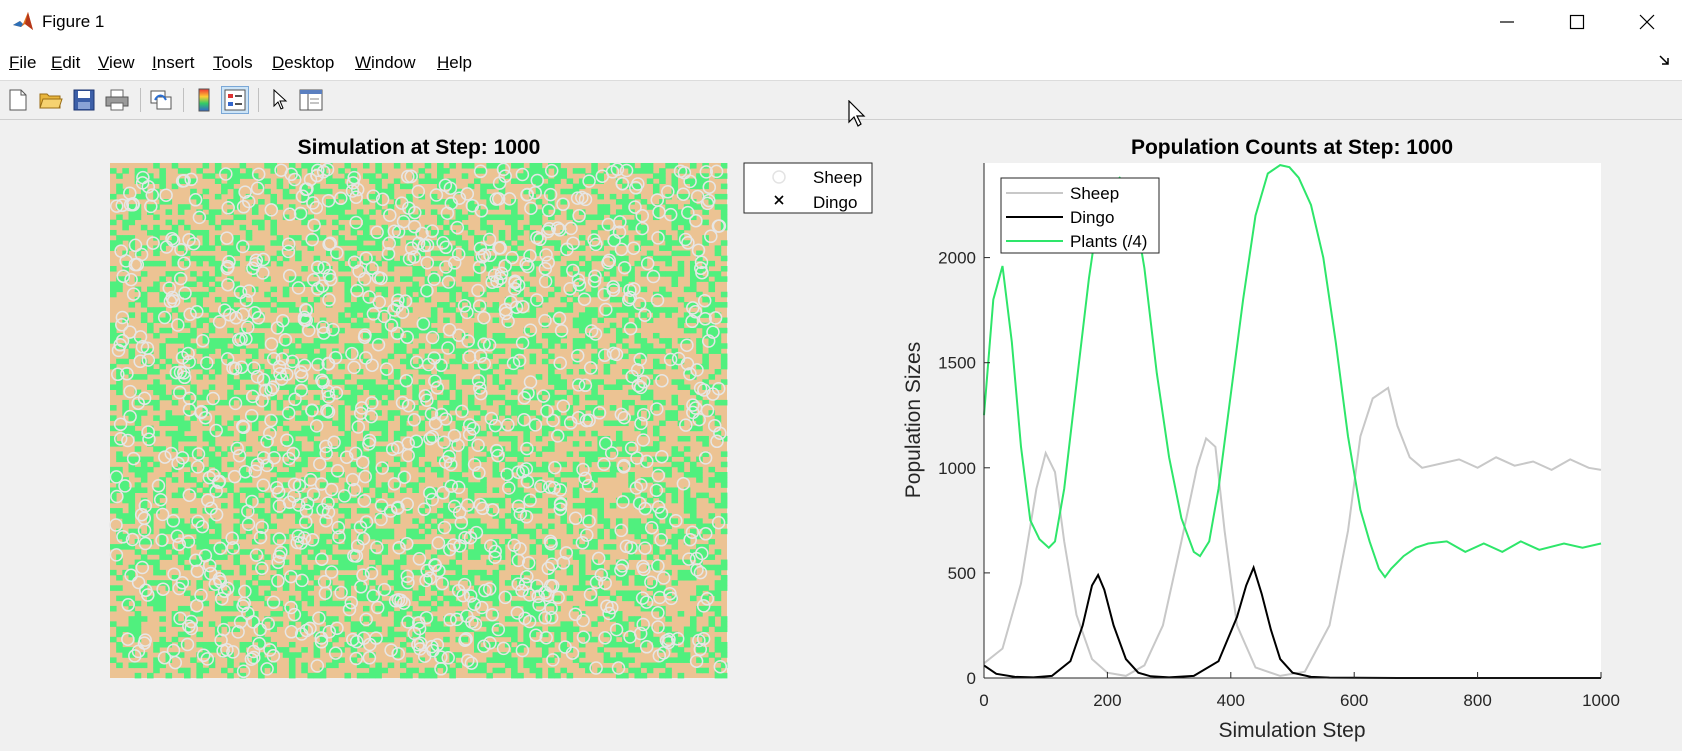  I want to click on x-tick-label: 0, so click(983, 700).